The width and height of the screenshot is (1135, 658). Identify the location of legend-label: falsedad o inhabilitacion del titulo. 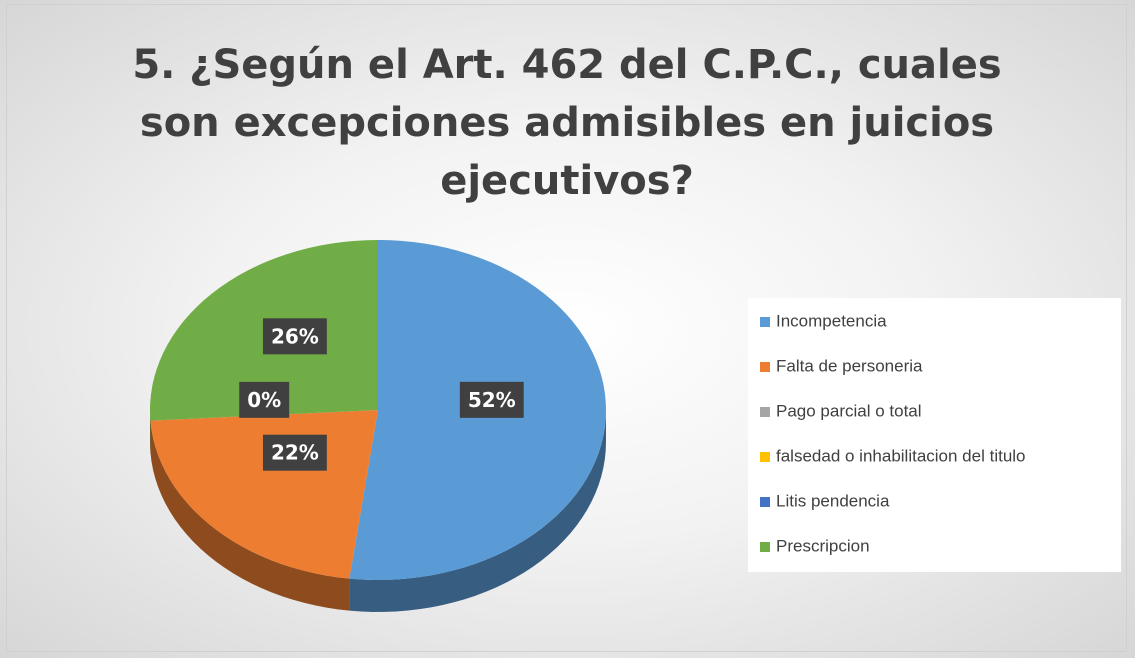
(901, 455).